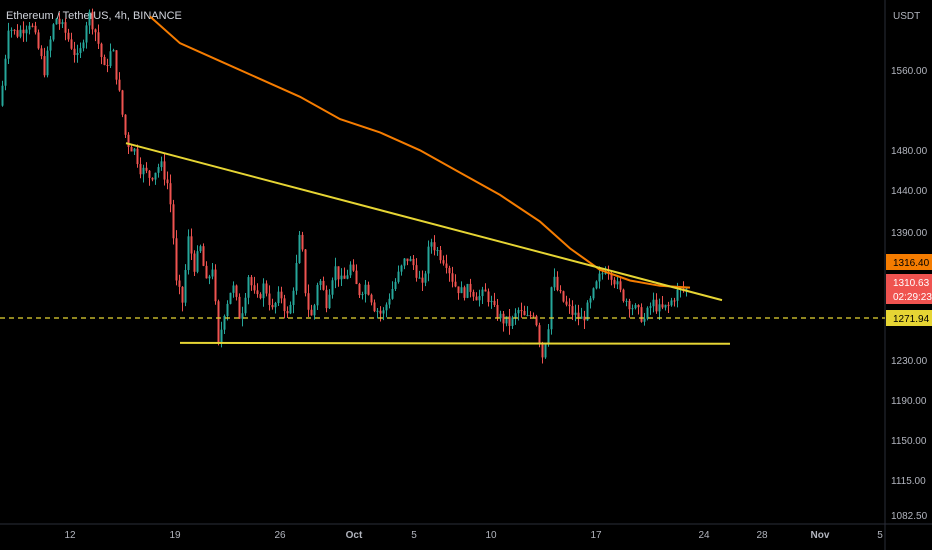 The height and width of the screenshot is (550, 932). Describe the element at coordinates (906, 16) in the screenshot. I see `currency-label: USDT` at that location.